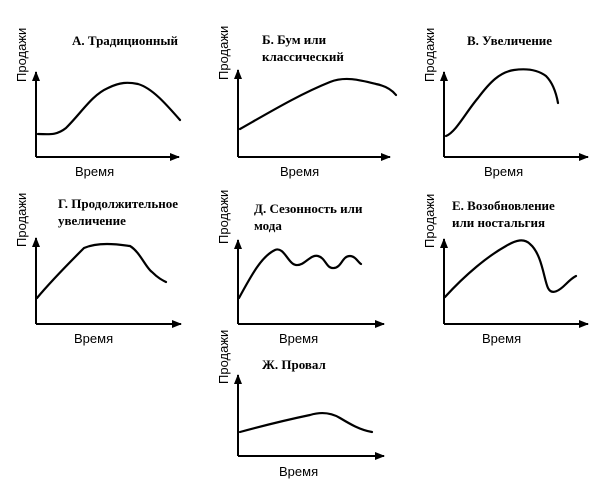  Describe the element at coordinates (268, 225) in the screenshot. I see `chart-title-line-2: мода` at that location.